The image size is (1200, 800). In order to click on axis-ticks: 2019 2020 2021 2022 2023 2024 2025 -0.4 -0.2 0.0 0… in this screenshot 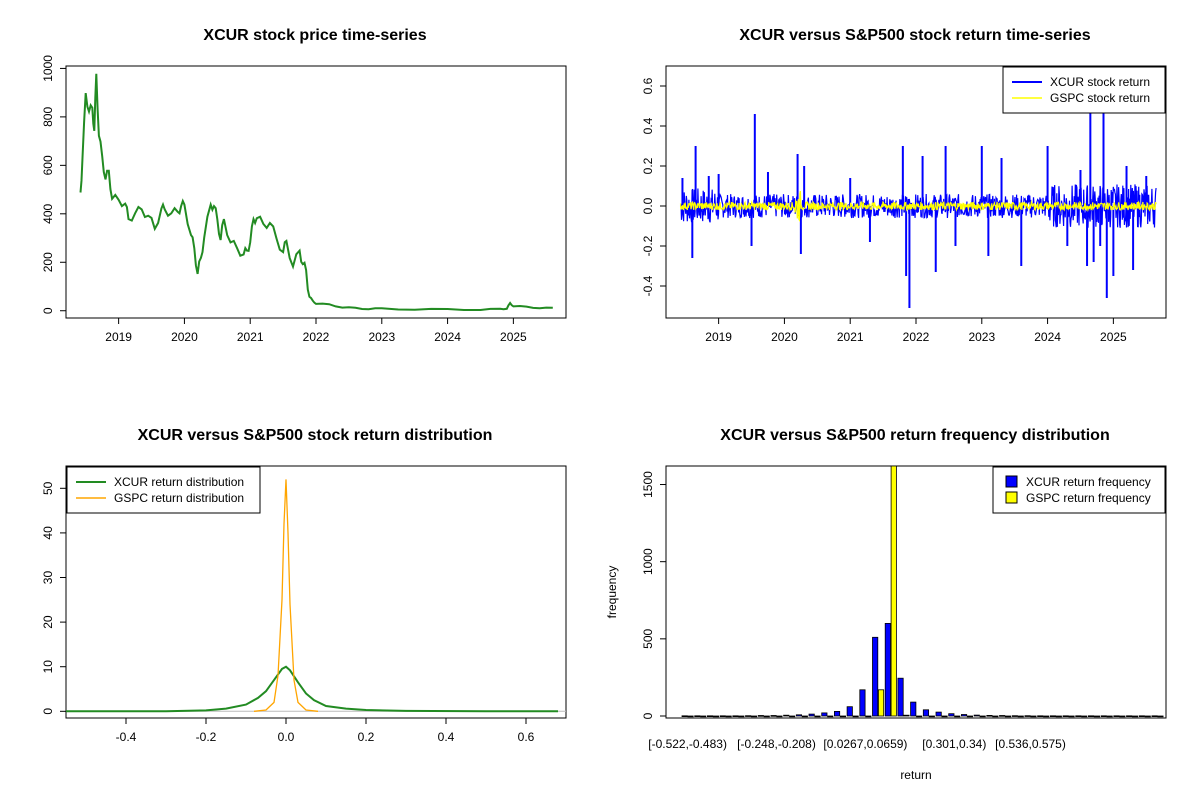, I will do `click(884, 210)`.